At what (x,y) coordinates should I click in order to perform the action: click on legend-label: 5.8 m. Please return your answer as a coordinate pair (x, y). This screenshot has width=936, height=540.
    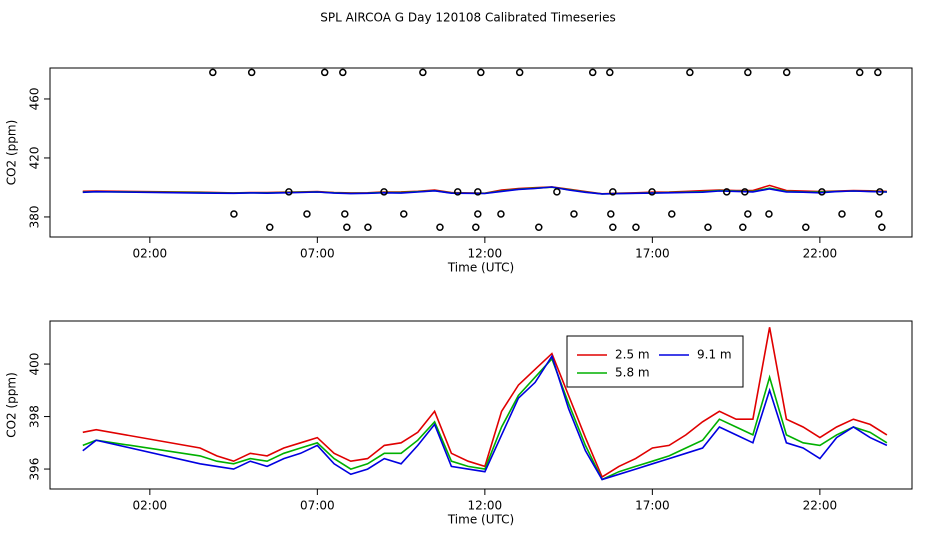
    Looking at the image, I should click on (632, 373).